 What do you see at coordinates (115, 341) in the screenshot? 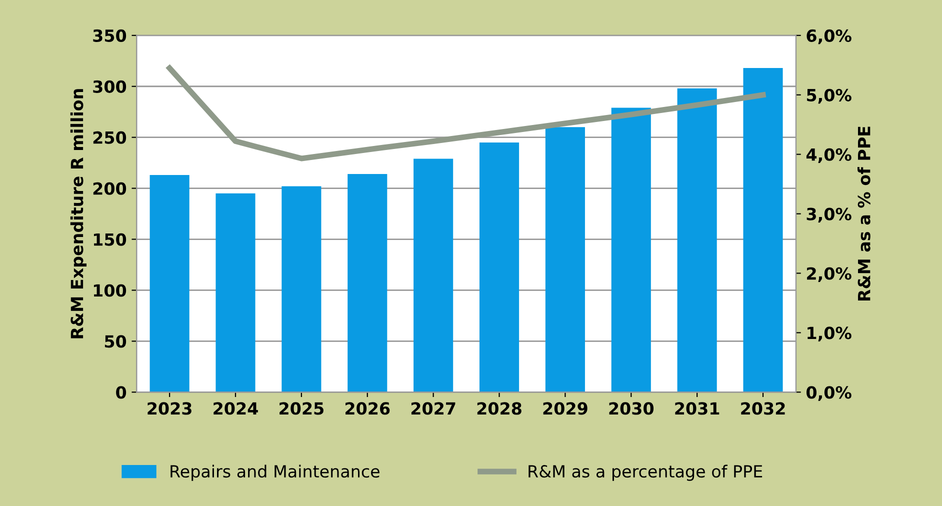
I see `y-tick-label: 50` at bounding box center [115, 341].